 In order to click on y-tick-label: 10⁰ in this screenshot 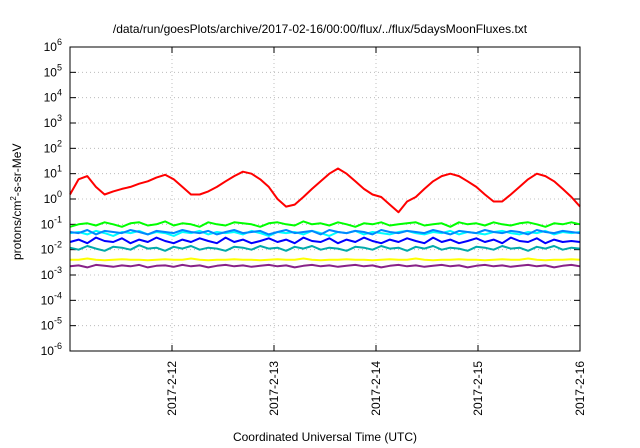, I will do `click(53, 197)`.